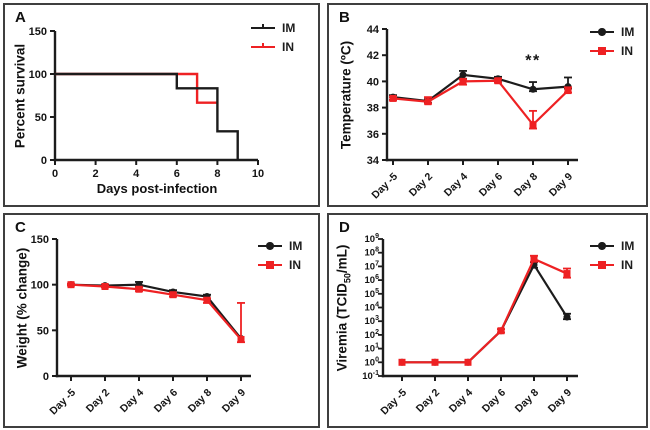 The width and height of the screenshot is (650, 430). Describe the element at coordinates (602, 32) in the screenshot. I see `im-line-circle-marker-icon` at that location.